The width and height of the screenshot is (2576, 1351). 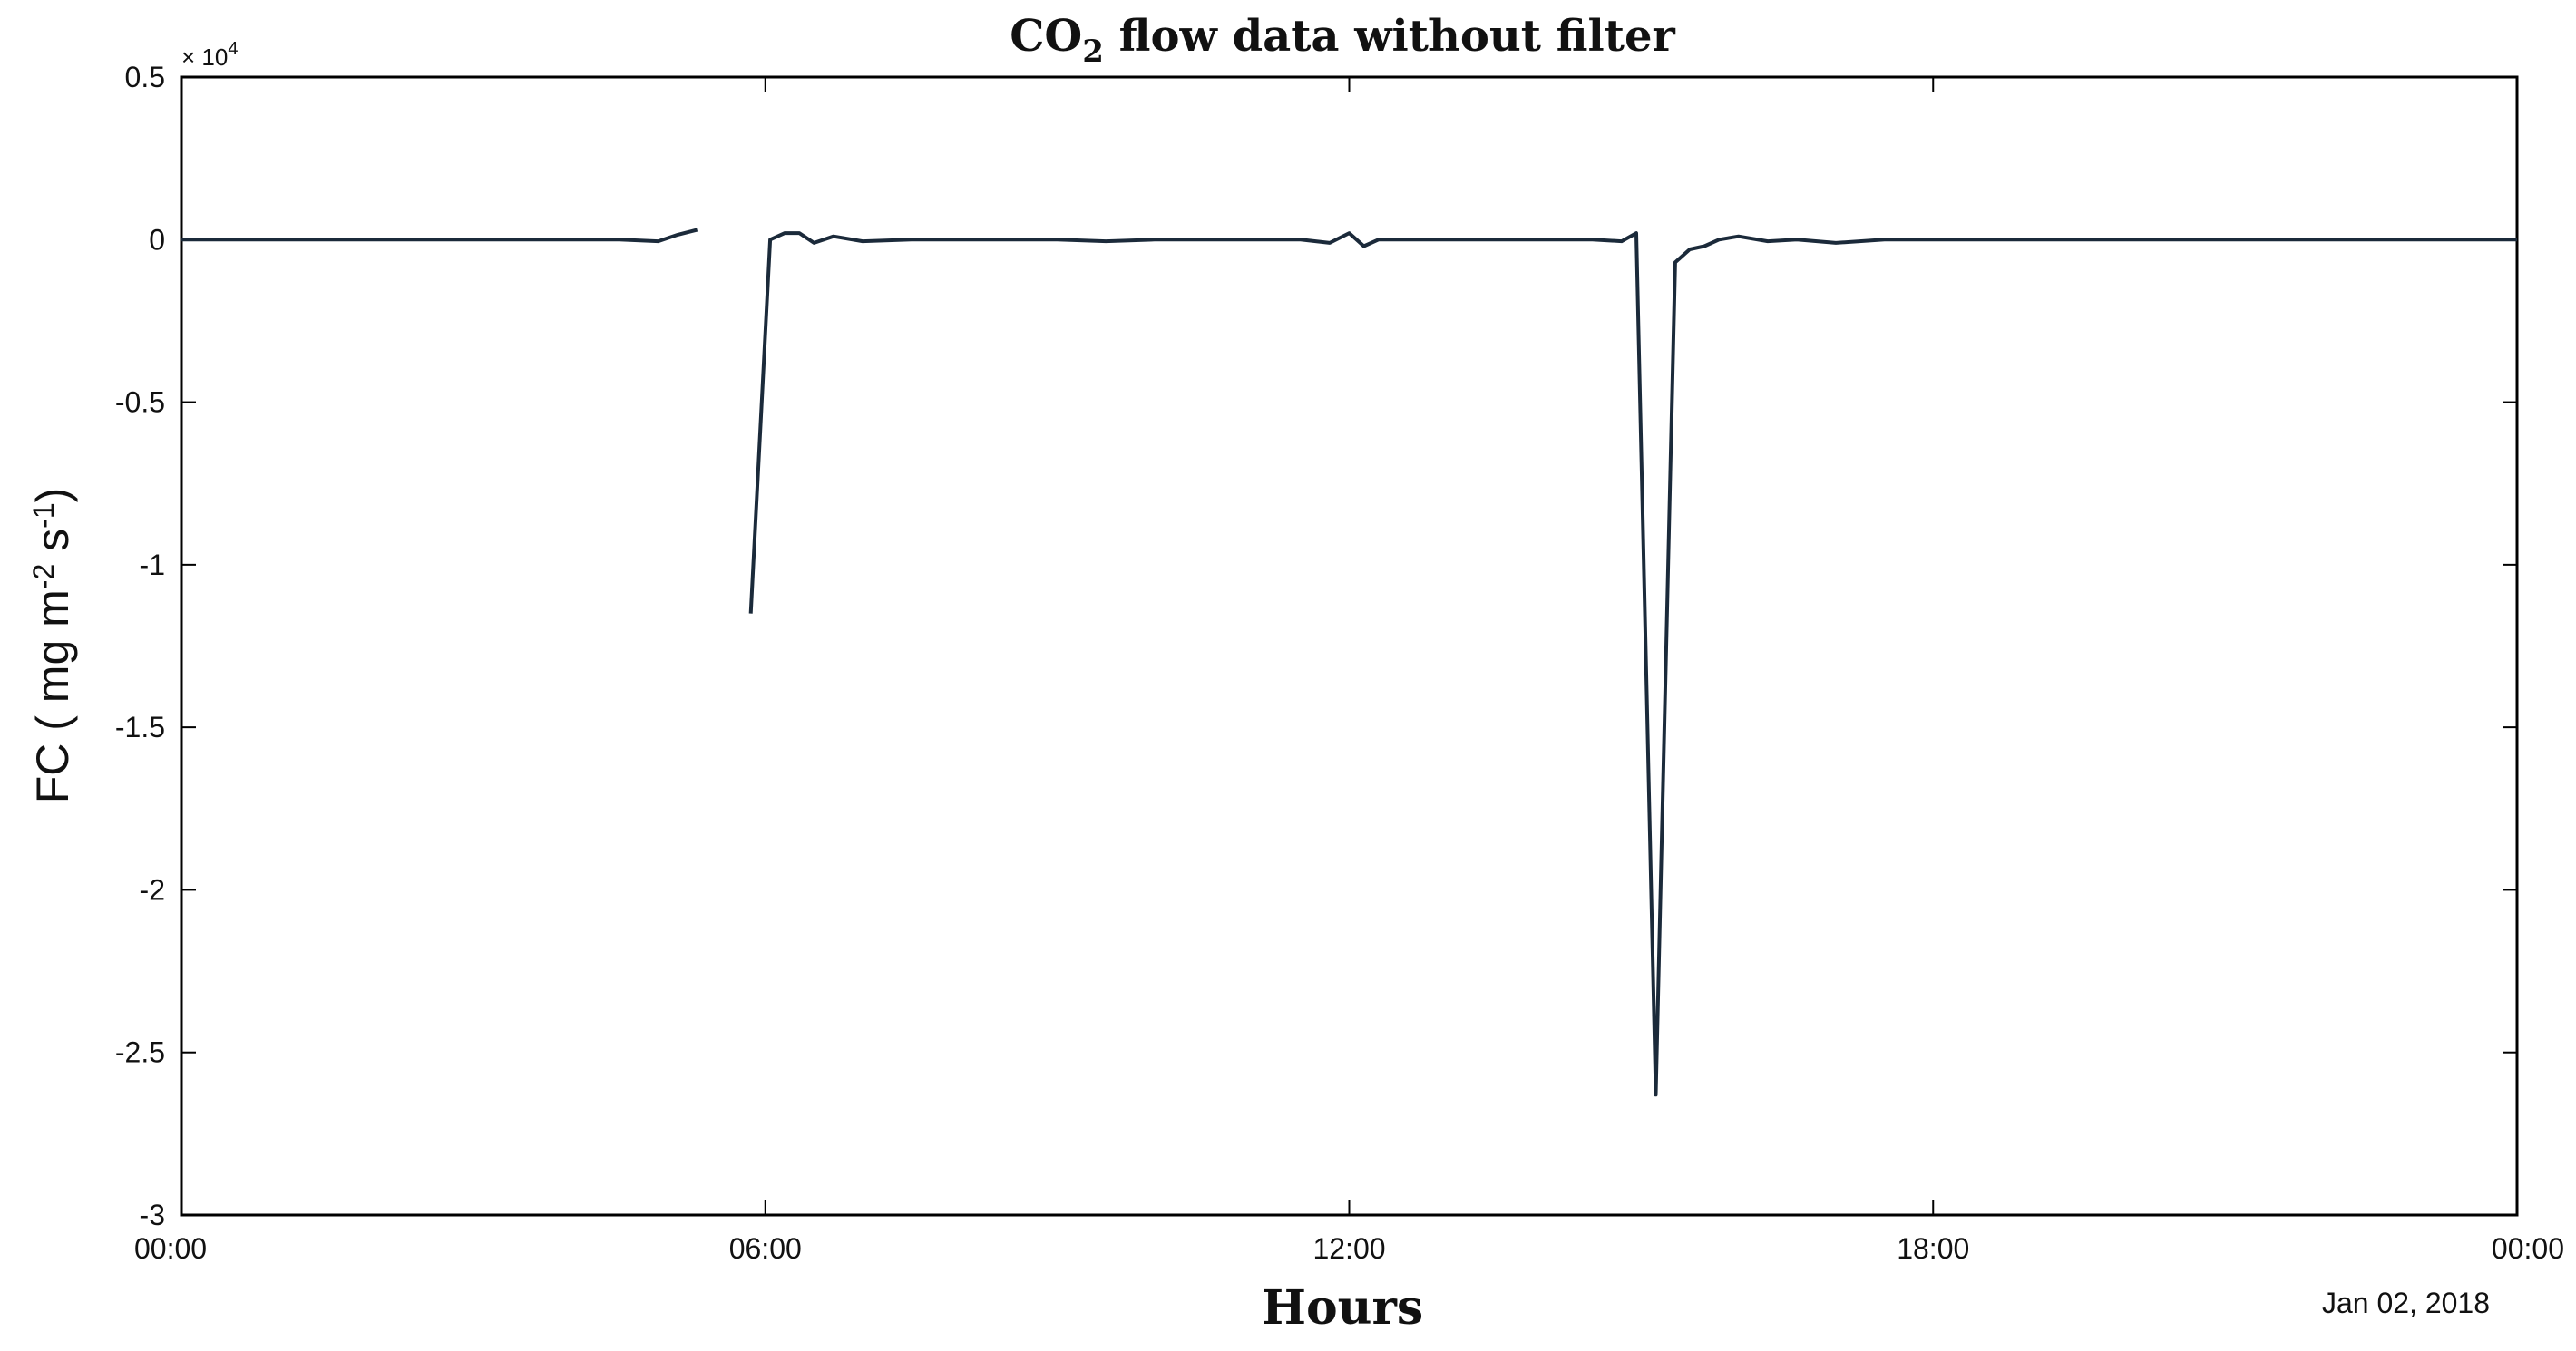 I want to click on x-tick-label: 06:00, so click(x=765, y=1248).